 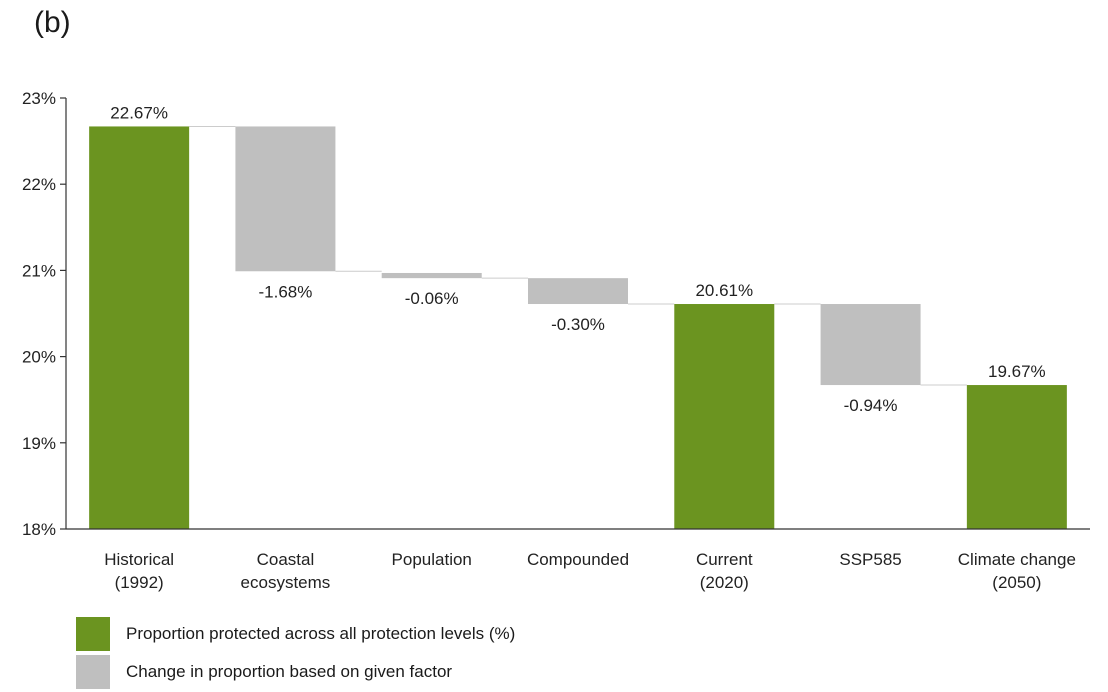 What do you see at coordinates (871, 405) in the screenshot?
I see `data-label-5: -0.94%` at bounding box center [871, 405].